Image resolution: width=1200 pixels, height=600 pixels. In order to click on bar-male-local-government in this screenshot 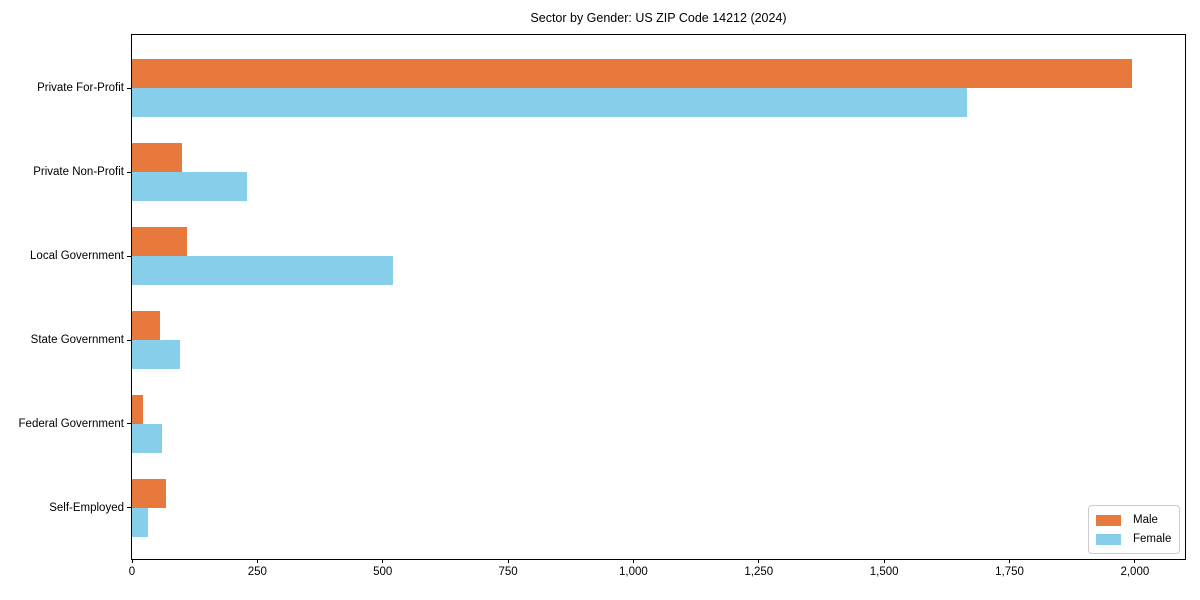, I will do `click(160, 242)`.